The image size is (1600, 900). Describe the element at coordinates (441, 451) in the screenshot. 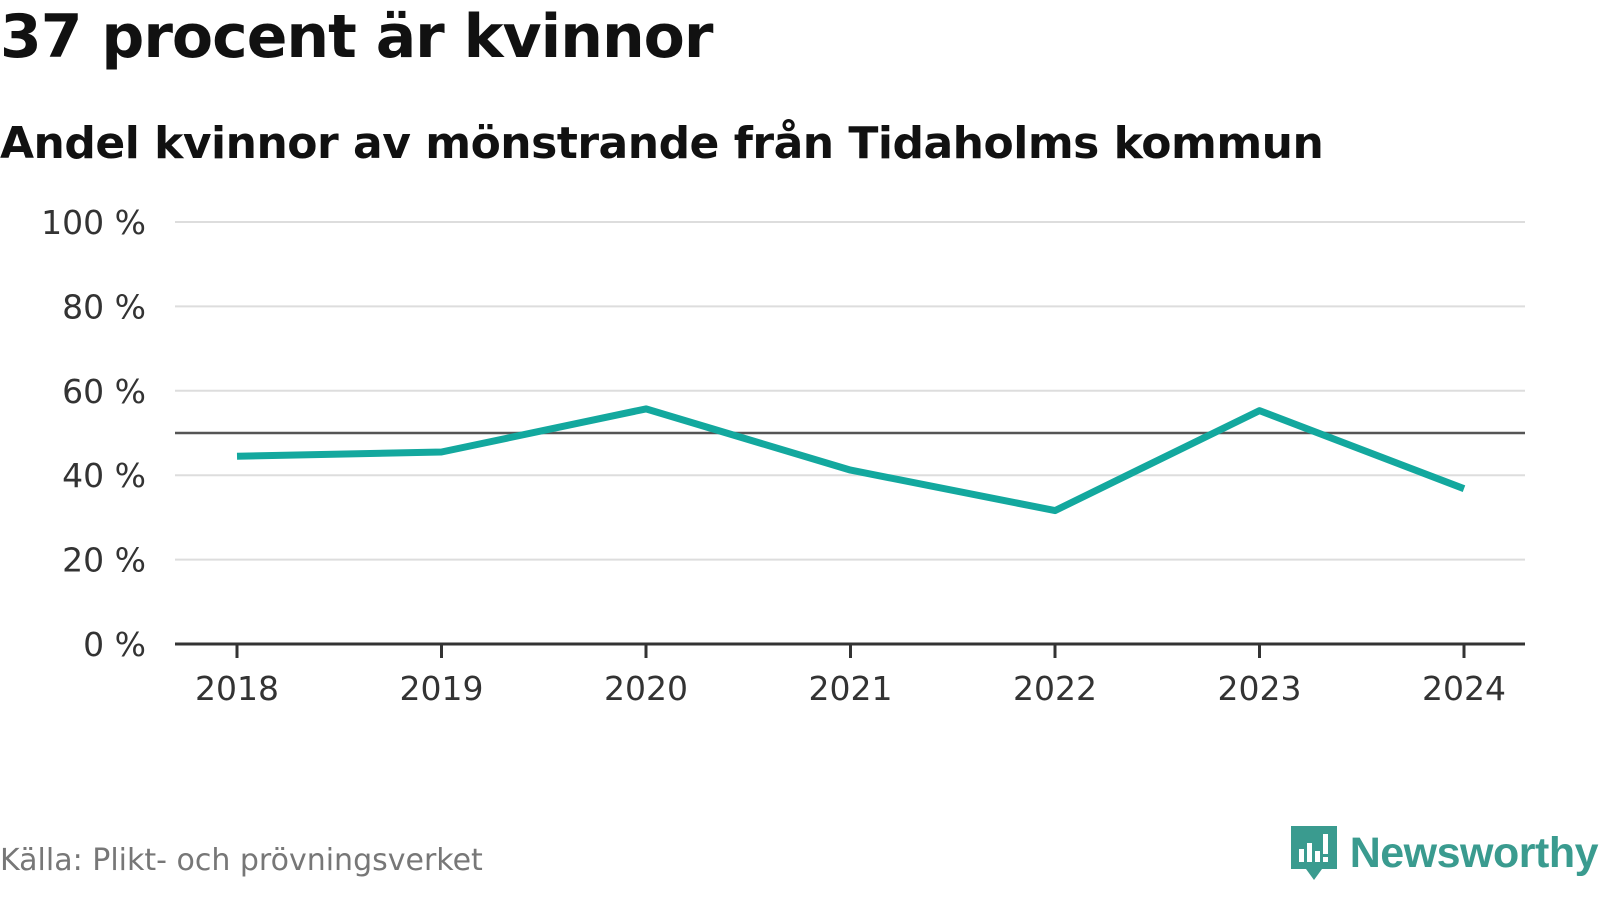

I see `data-point-2019` at that location.